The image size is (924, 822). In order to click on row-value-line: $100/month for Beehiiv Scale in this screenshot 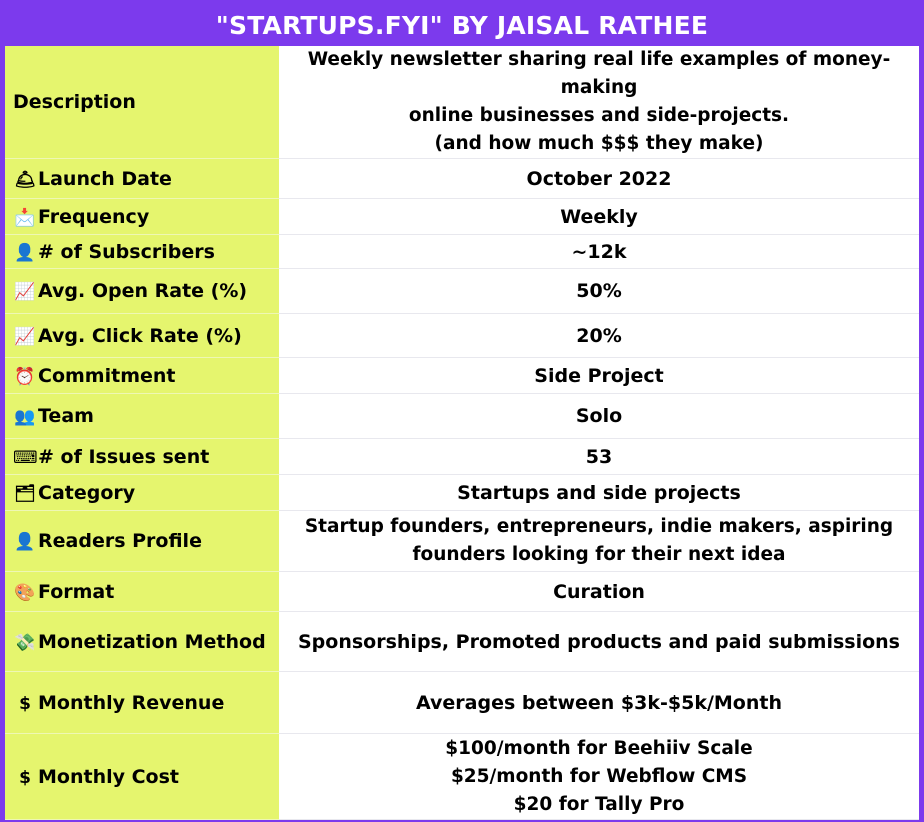, I will do `click(599, 748)`.